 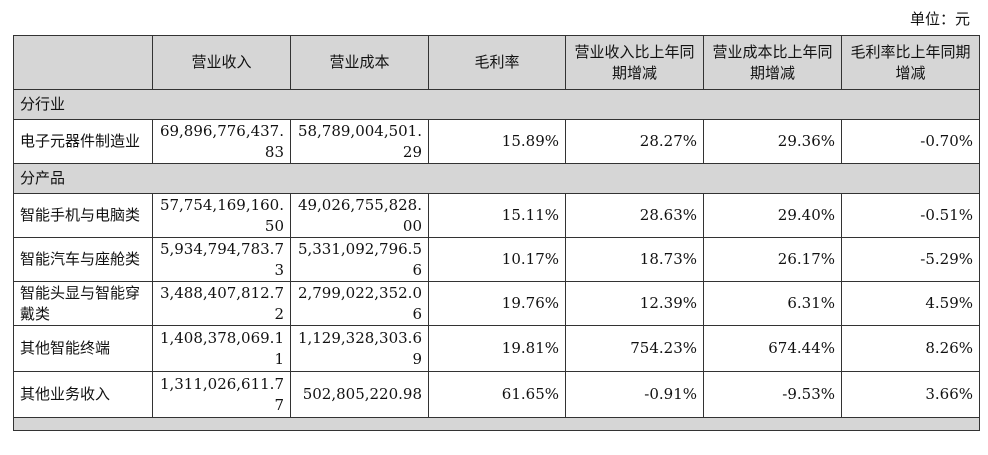 What do you see at coordinates (221, 303) in the screenshot?
I see `revenue-cell: 3,488,407,812.72` at bounding box center [221, 303].